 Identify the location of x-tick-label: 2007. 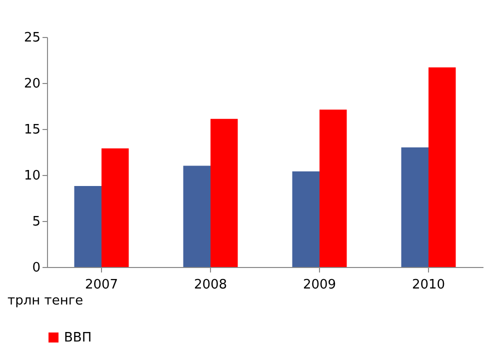
(101, 285).